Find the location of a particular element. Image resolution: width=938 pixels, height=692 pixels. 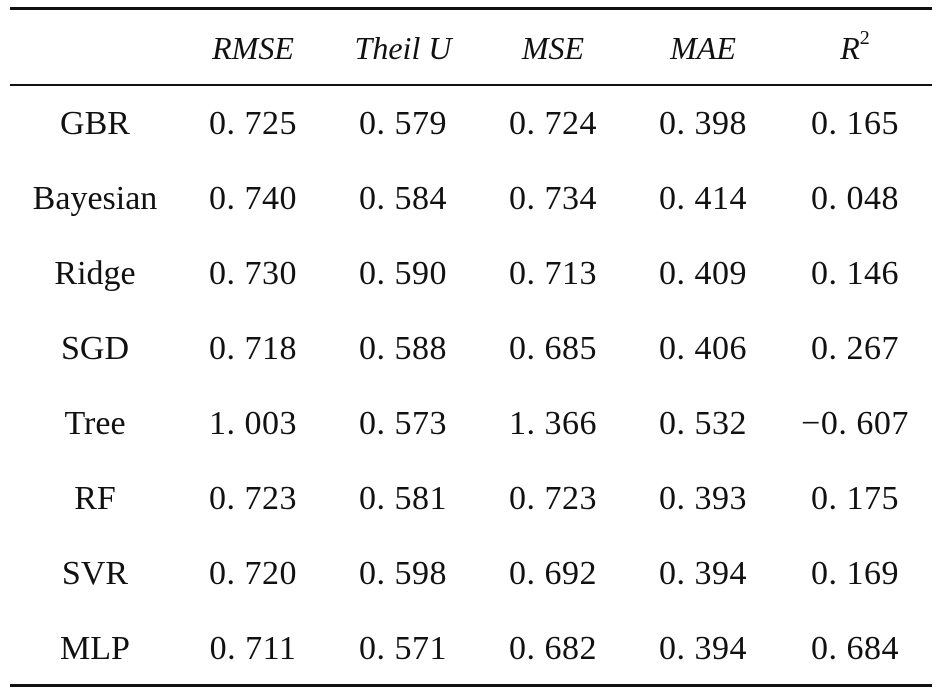

cell-rmse: 0. 711 is located at coordinates (253, 648).